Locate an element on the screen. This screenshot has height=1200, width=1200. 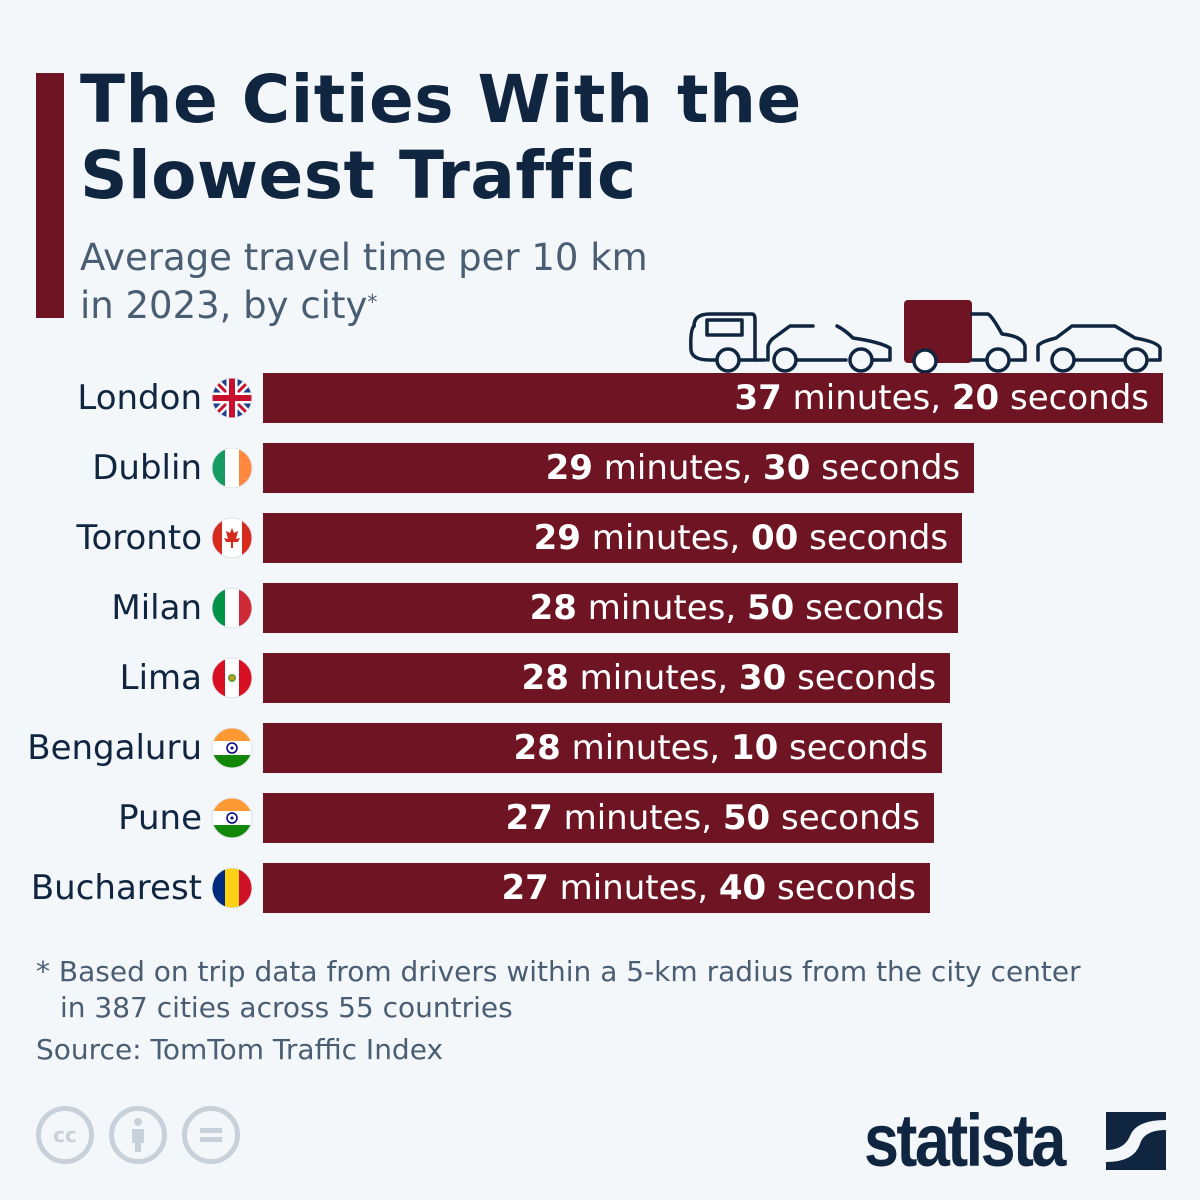
data-label: 27 minutes, 50 seconds is located at coordinates (712, 818).